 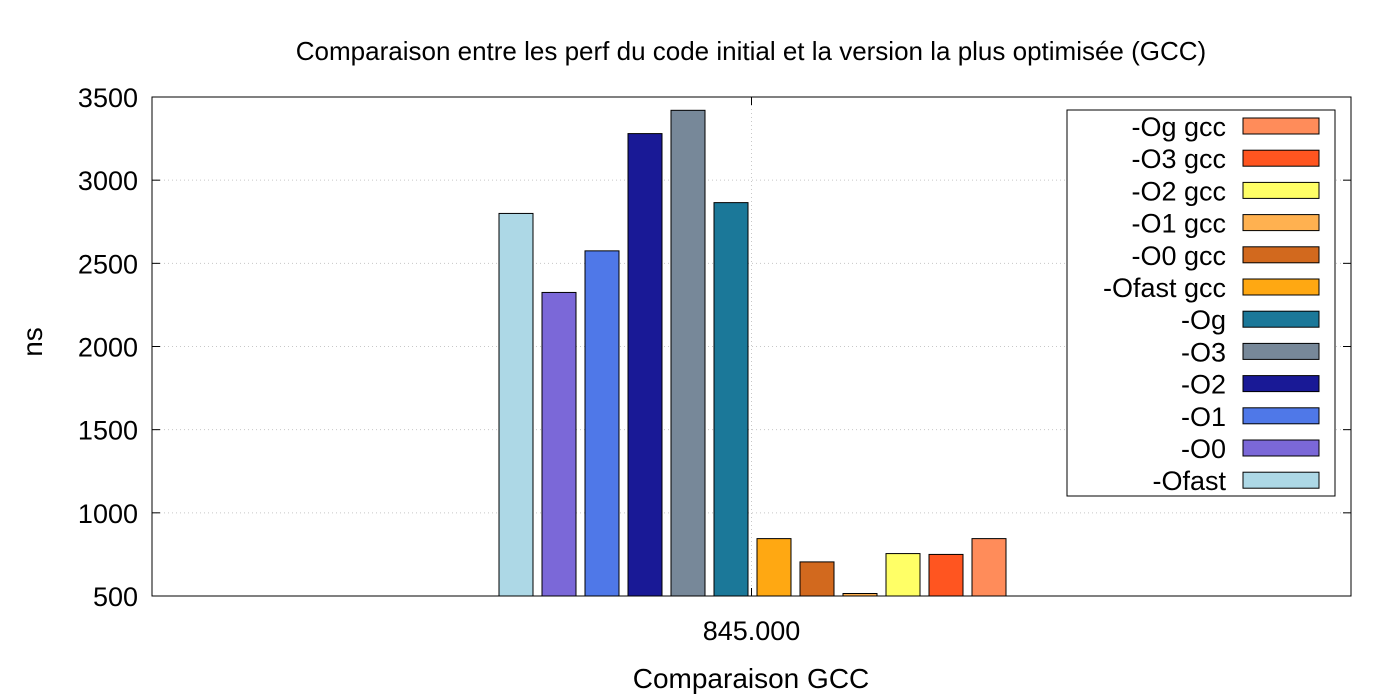 I want to click on y-tick-label: 2000, so click(x=108, y=348).